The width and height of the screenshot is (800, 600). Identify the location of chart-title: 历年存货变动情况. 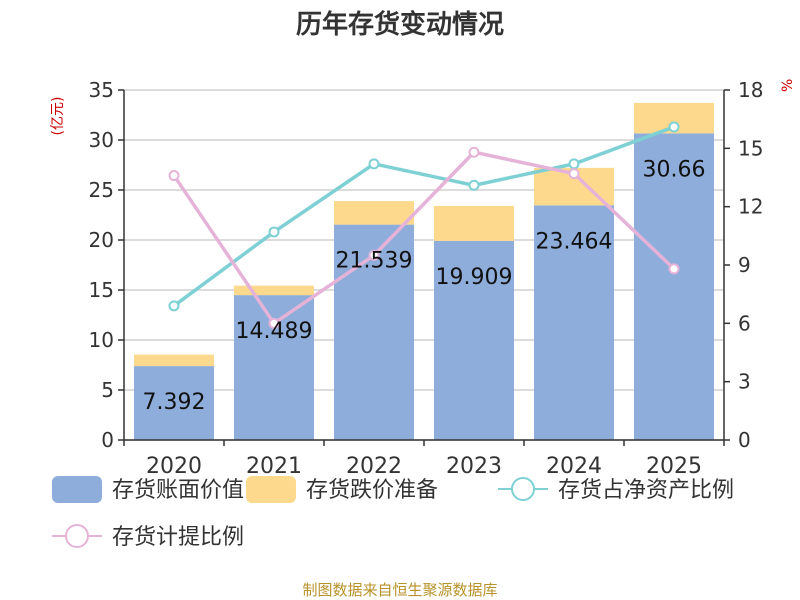
(400, 24).